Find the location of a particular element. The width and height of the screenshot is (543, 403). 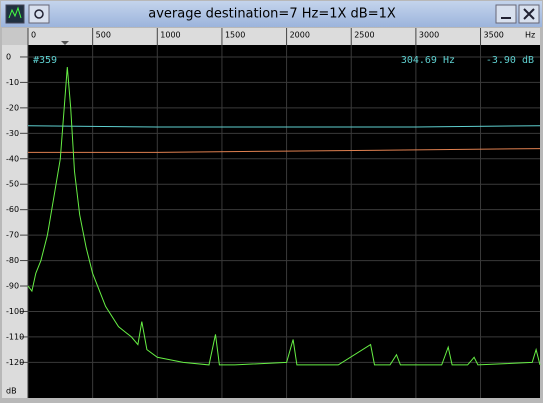

ruler-corner is located at coordinates (15, 36).